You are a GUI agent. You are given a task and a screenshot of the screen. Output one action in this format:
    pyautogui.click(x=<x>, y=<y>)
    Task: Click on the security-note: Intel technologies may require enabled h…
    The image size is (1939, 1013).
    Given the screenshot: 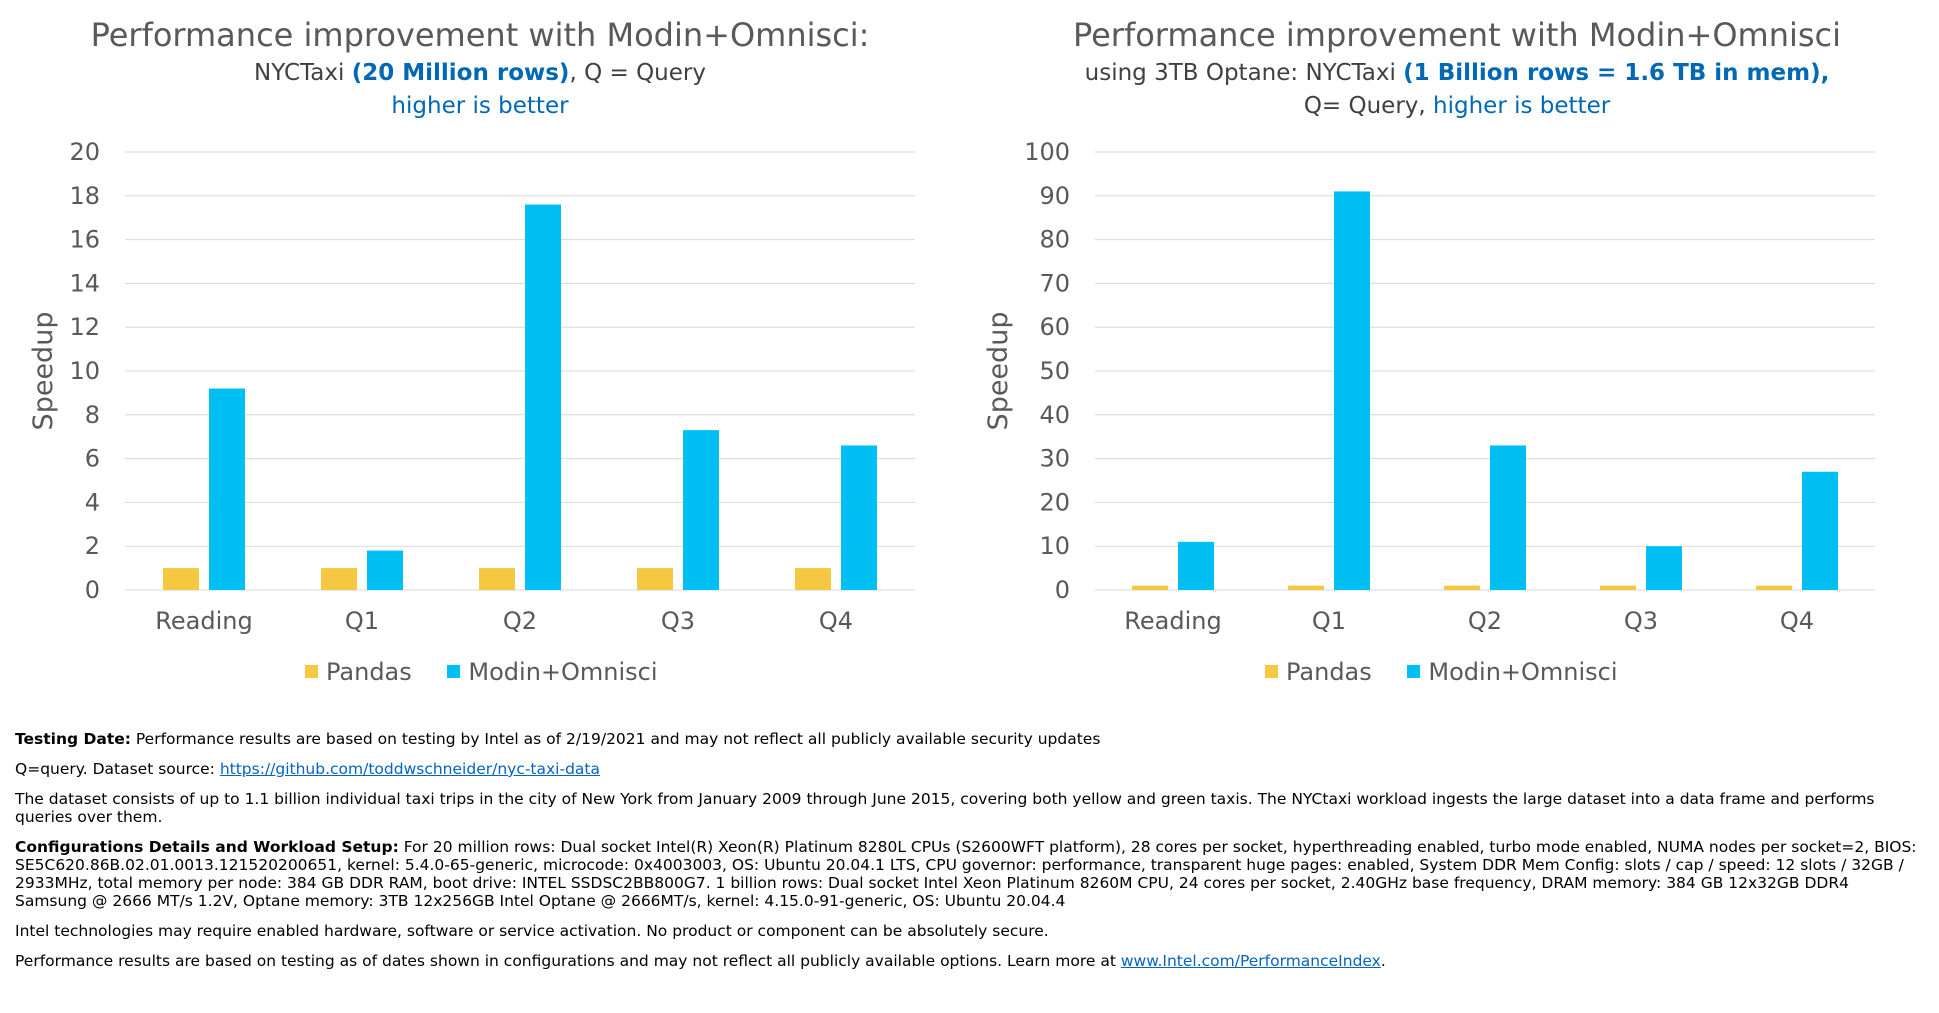 What is the action you would take?
    pyautogui.click(x=532, y=931)
    